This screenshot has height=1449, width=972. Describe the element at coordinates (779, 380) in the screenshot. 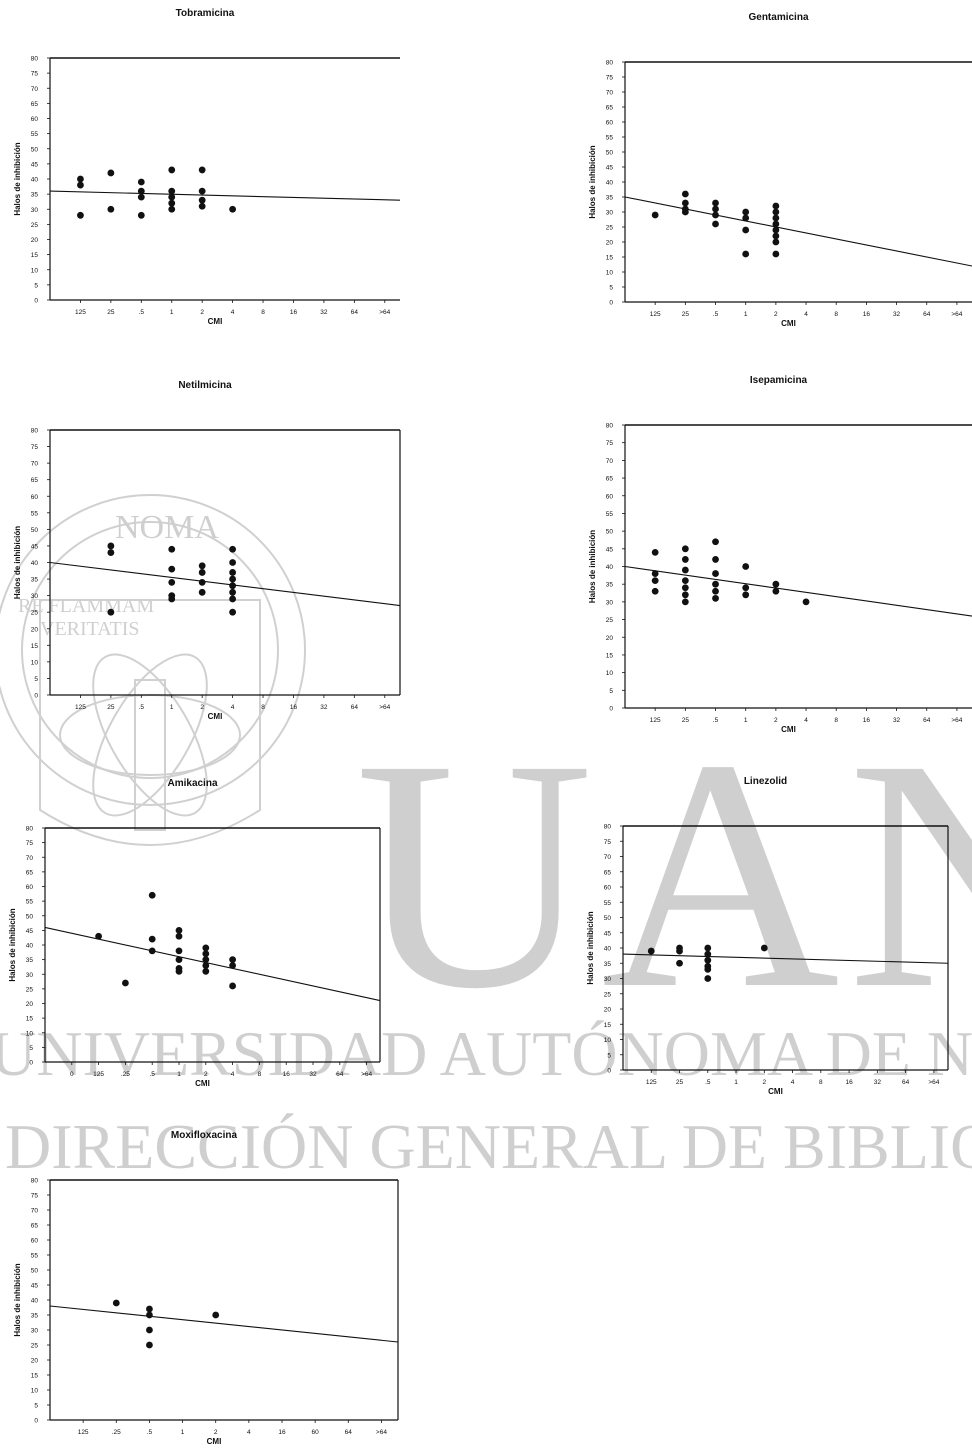

I see `chart-title: Isepamicina` at that location.